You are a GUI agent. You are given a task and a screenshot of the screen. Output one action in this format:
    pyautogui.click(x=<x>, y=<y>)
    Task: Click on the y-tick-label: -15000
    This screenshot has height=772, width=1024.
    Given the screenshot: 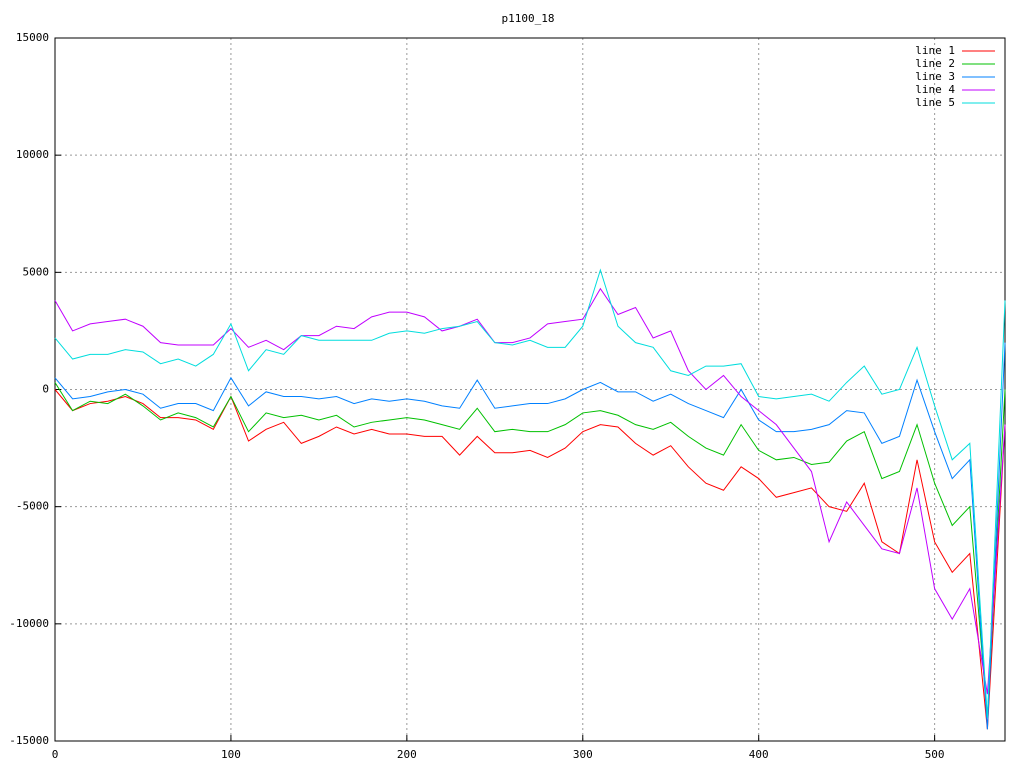 What is the action you would take?
    pyautogui.click(x=29, y=740)
    